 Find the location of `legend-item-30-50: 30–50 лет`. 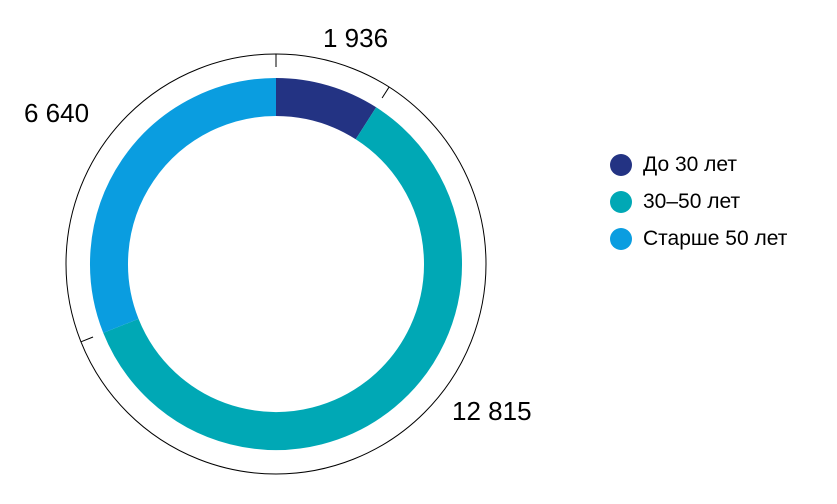

legend-item-30-50: 30–50 лет is located at coordinates (698, 201).